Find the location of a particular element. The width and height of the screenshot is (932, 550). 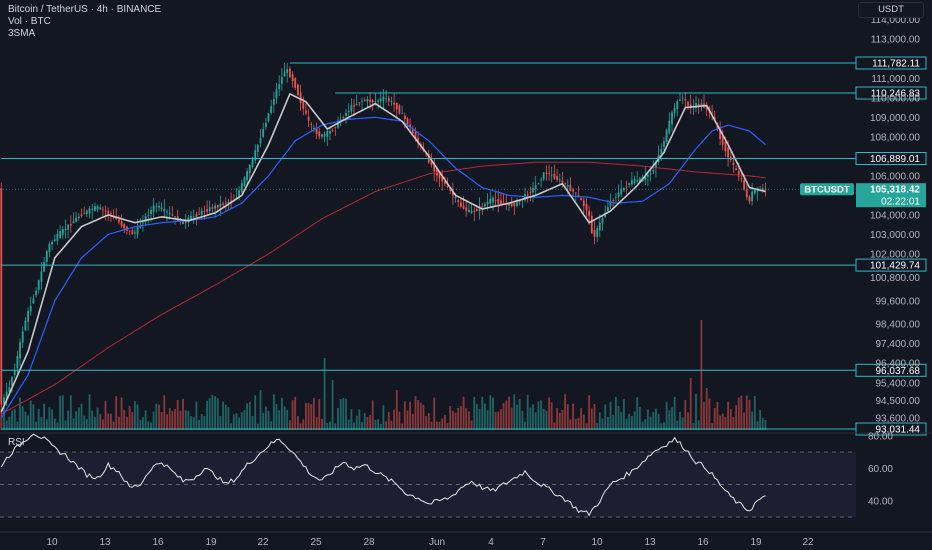

rsi-legend: RSI is located at coordinates (16, 442).